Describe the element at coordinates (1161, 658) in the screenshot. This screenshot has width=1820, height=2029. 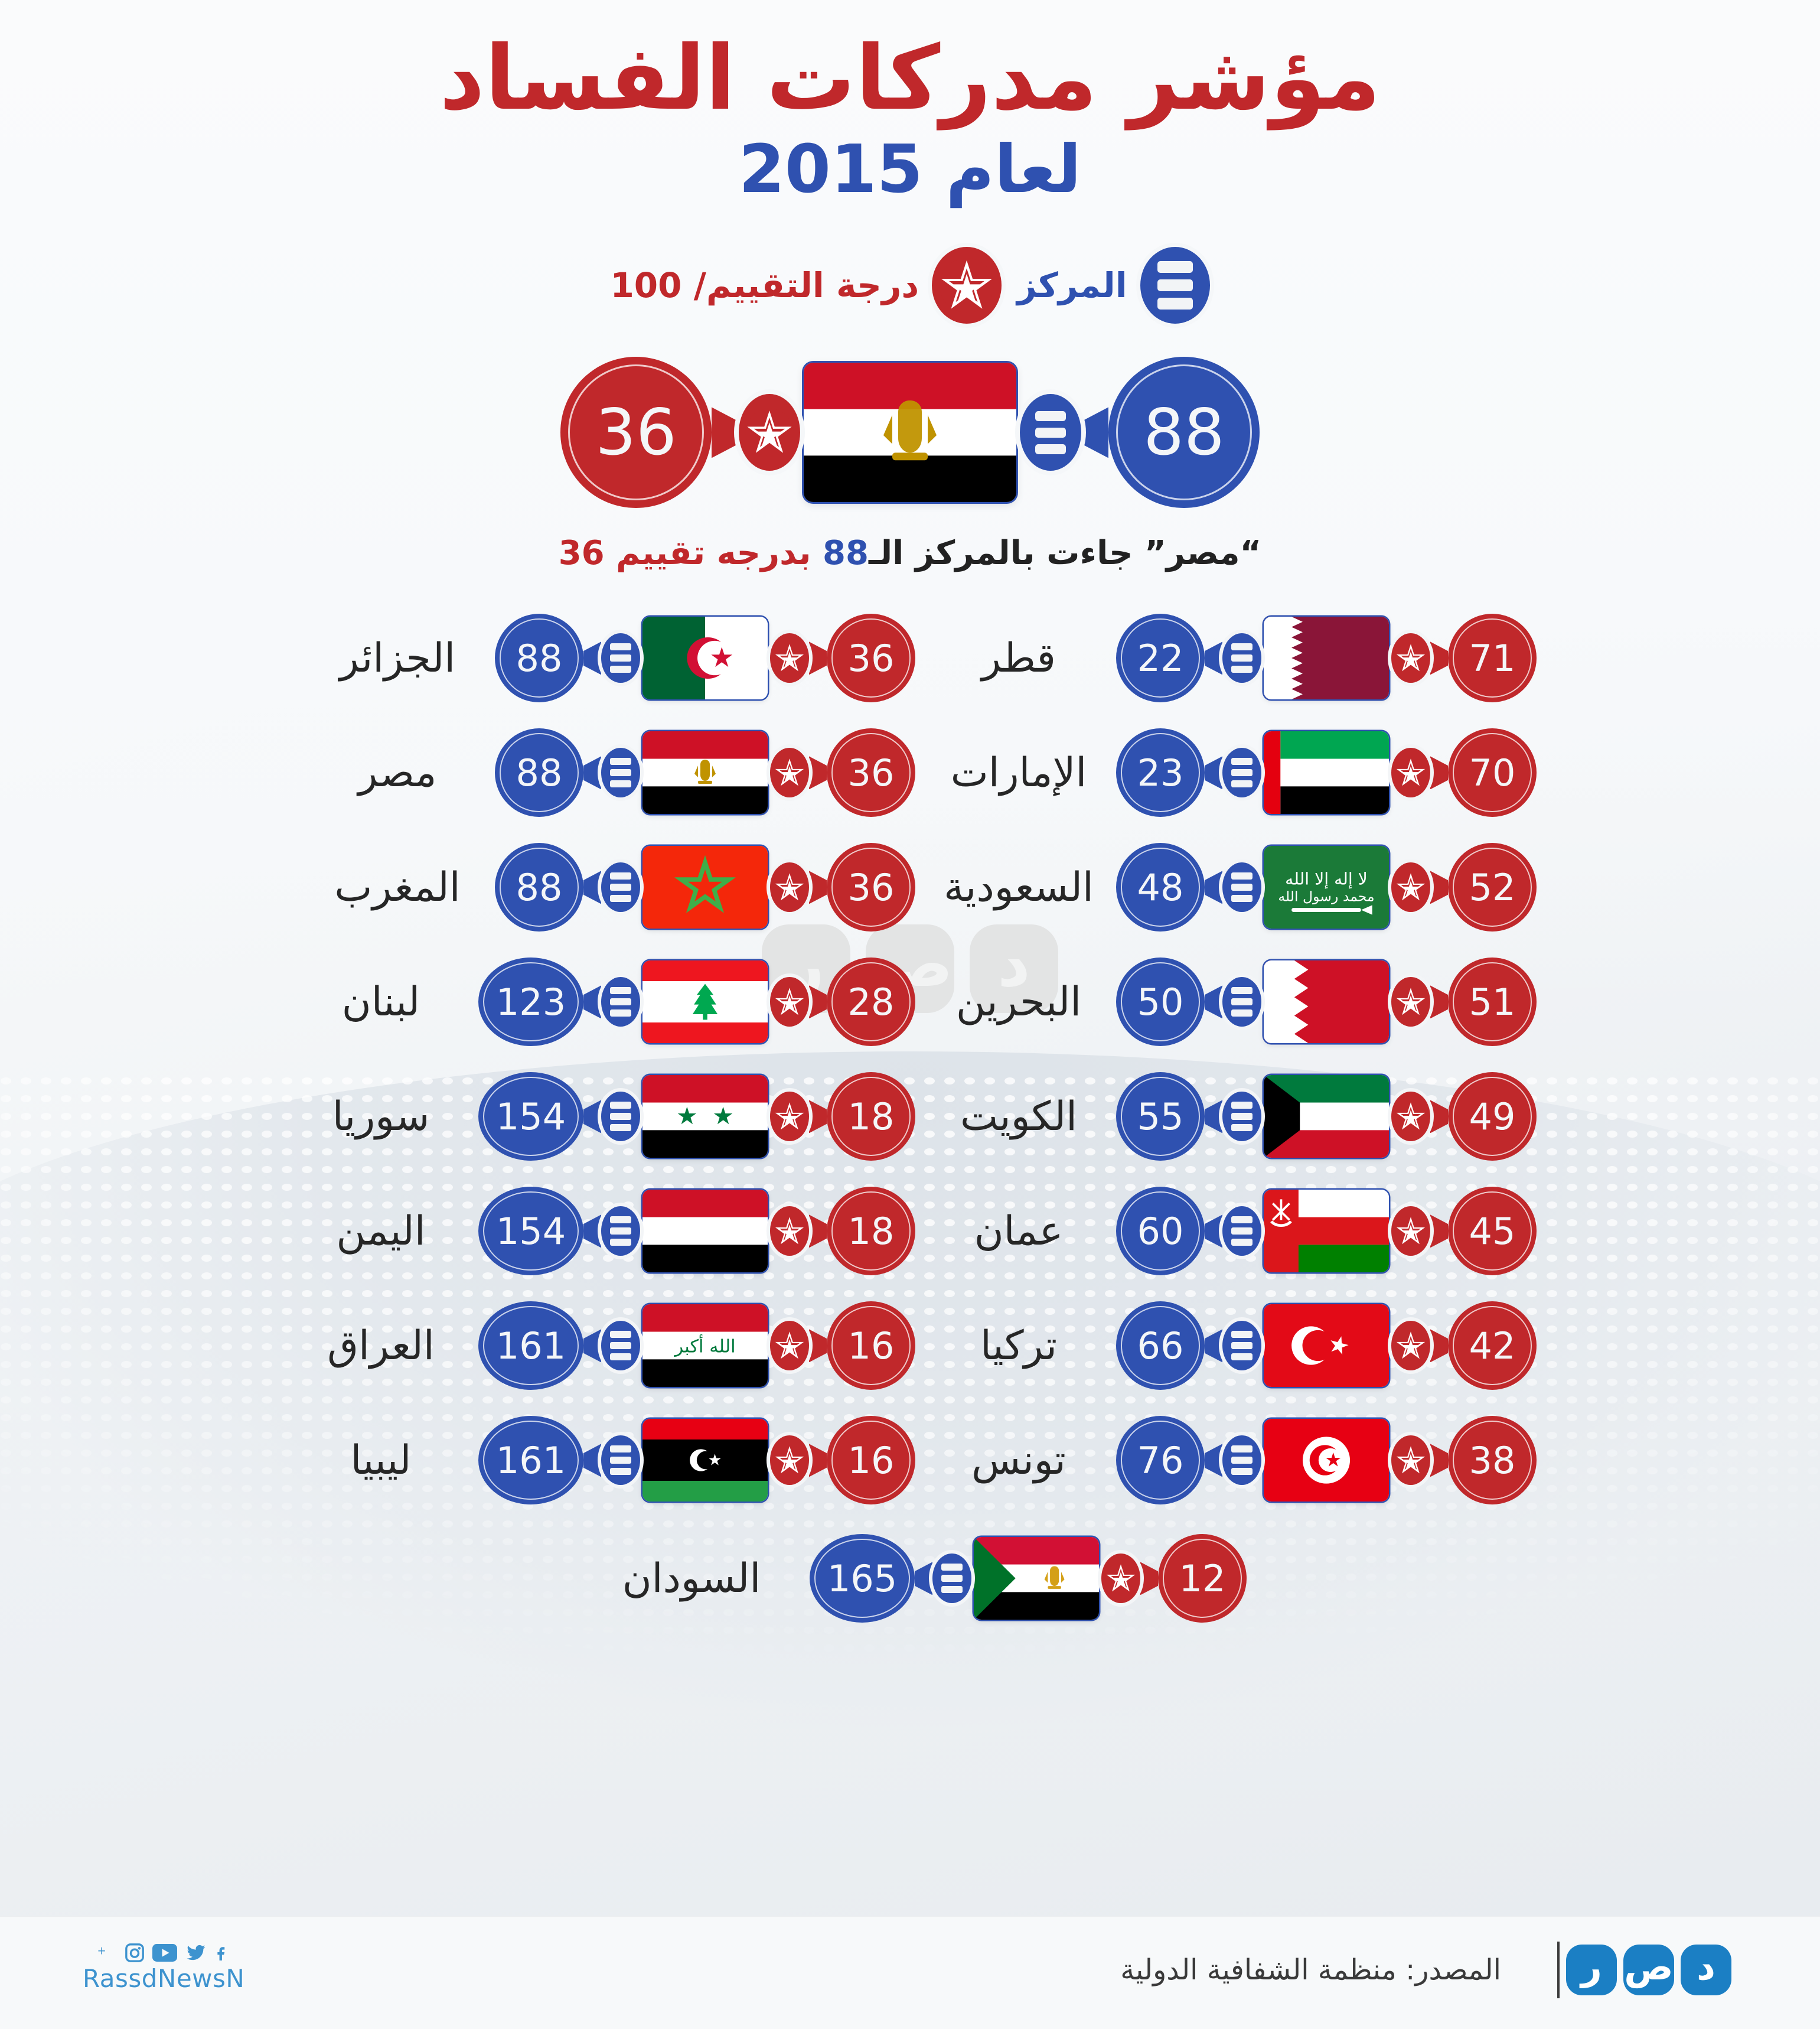
I see `rank-value: 22` at that location.